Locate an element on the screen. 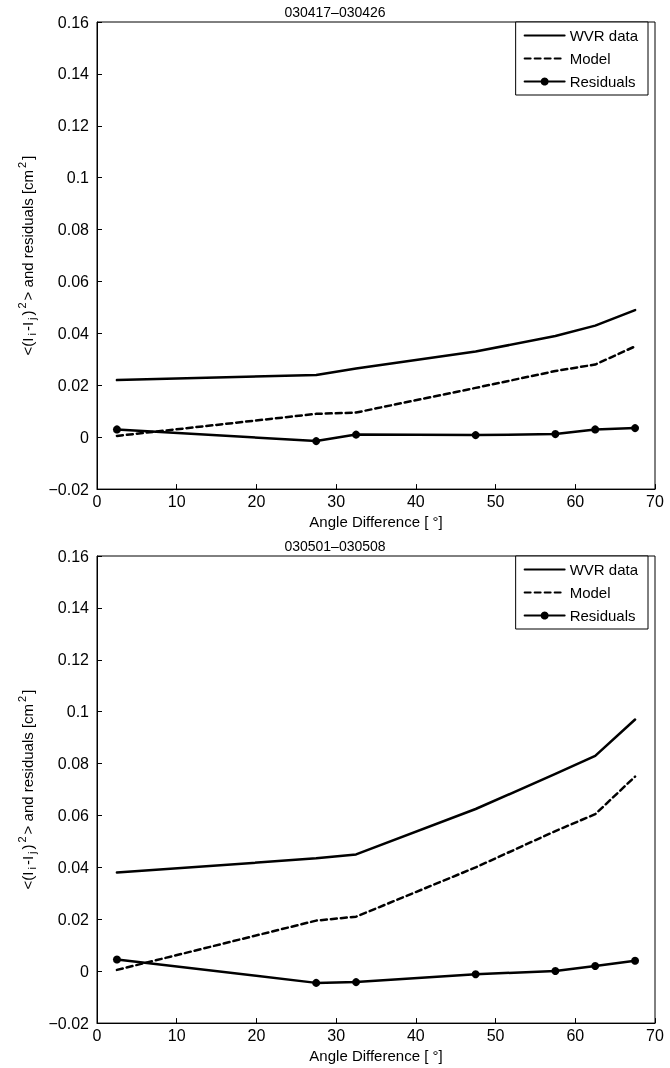 This screenshot has width=670, height=1068. chart-title: 030417–030426 is located at coordinates (335, 12).